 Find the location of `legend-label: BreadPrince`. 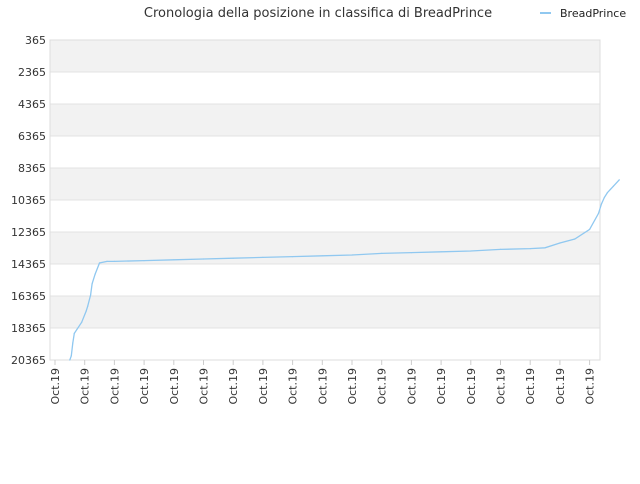

legend-label: BreadPrince is located at coordinates (593, 13).